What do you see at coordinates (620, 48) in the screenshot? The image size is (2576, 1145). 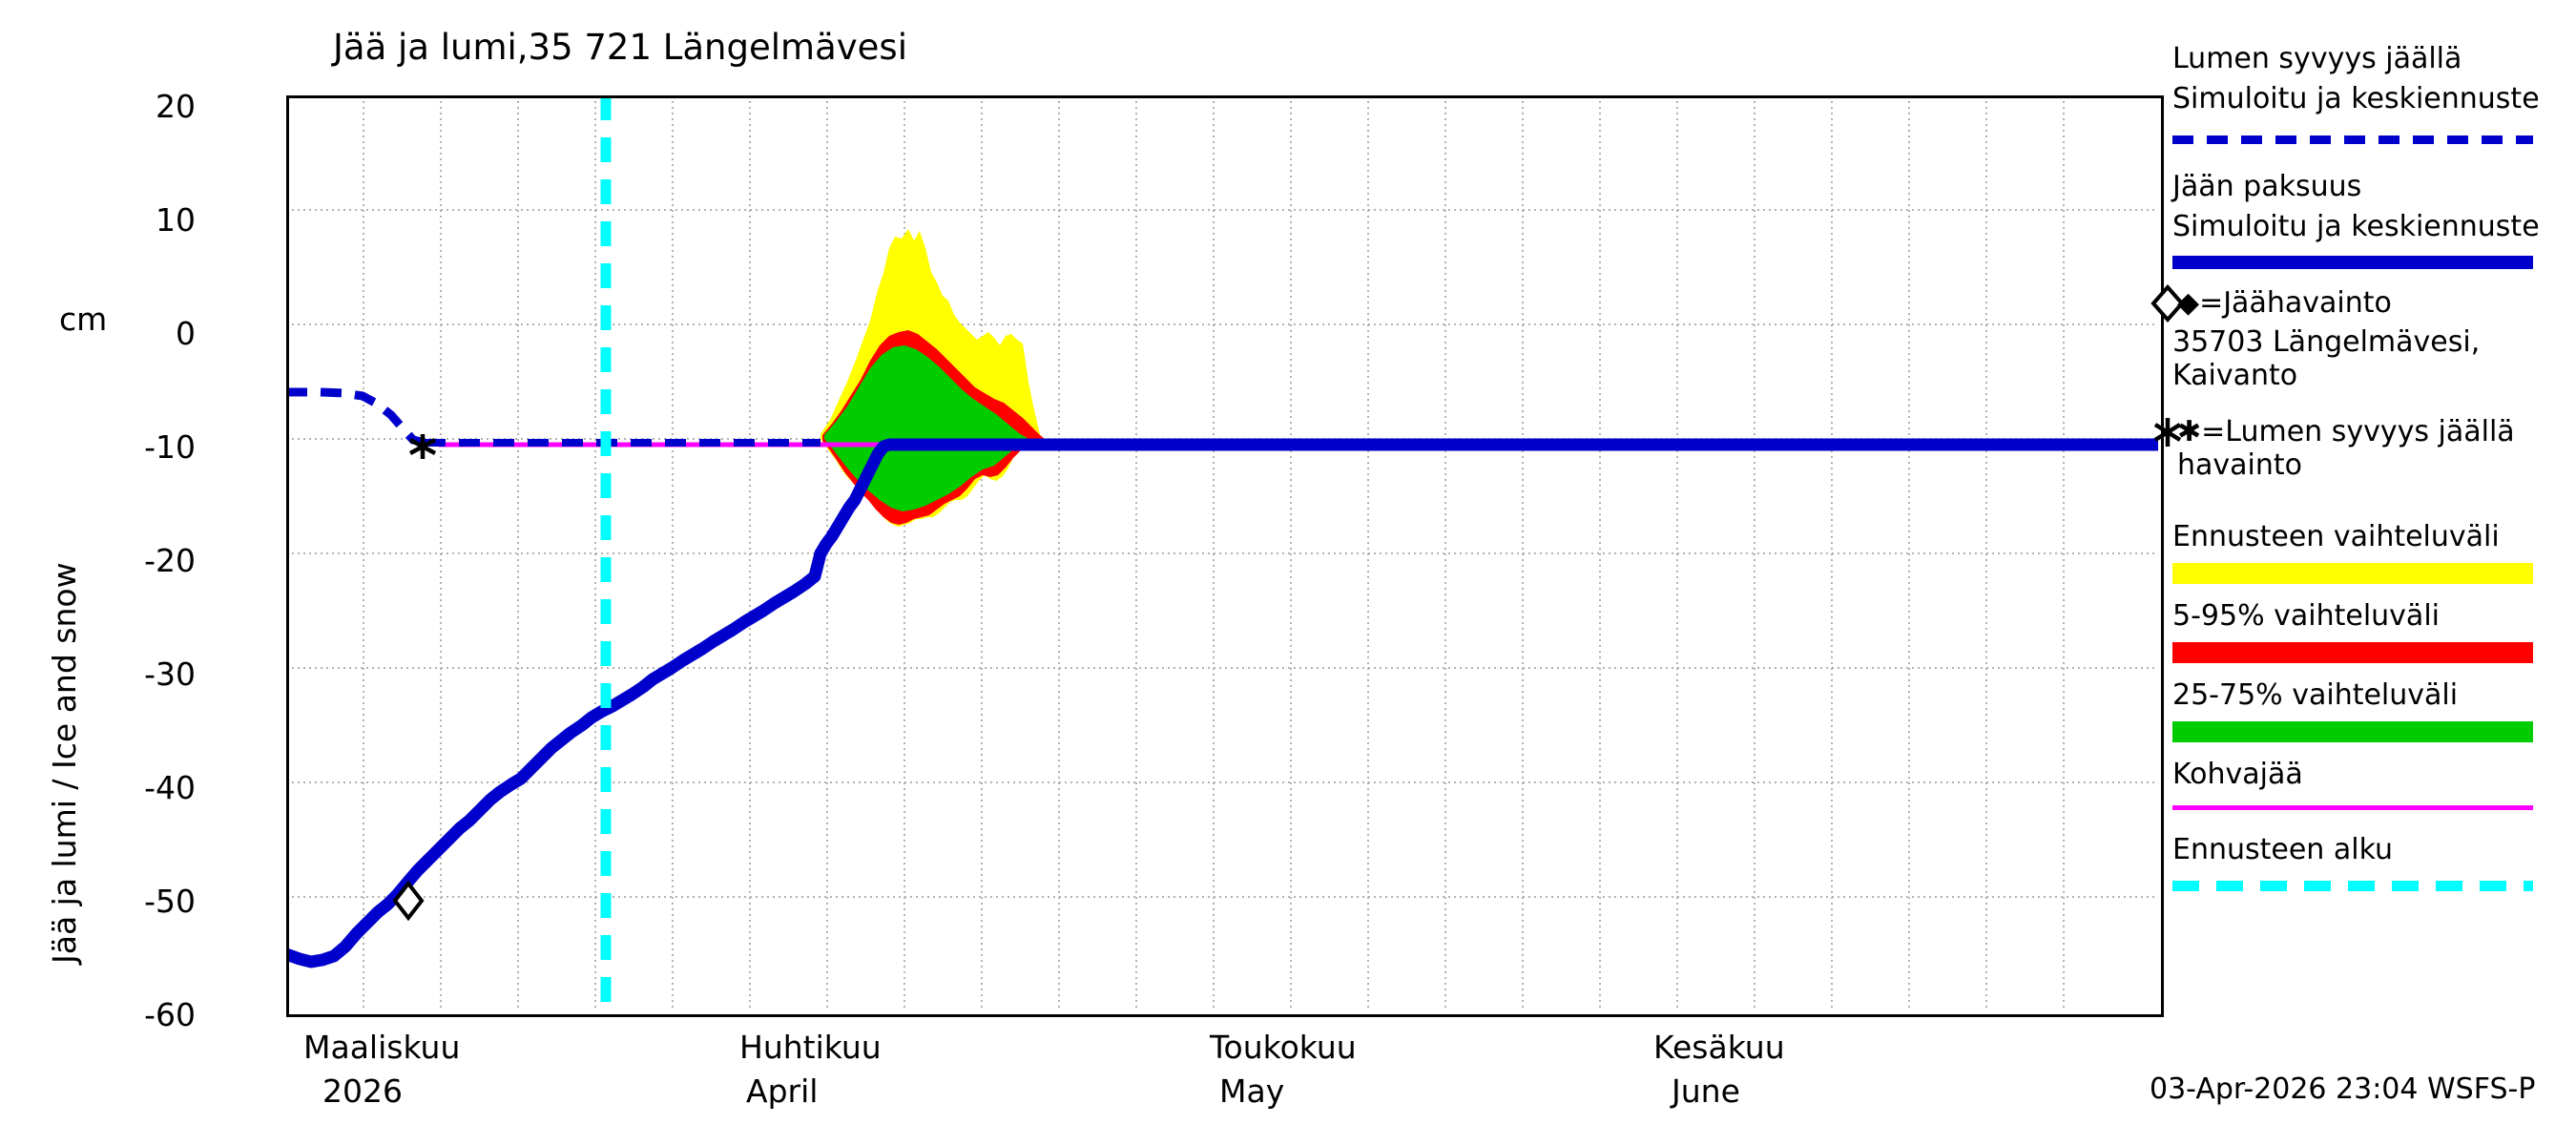 I see `page-title: Jää ja lumi,35 721 Längelmävesi` at bounding box center [620, 48].